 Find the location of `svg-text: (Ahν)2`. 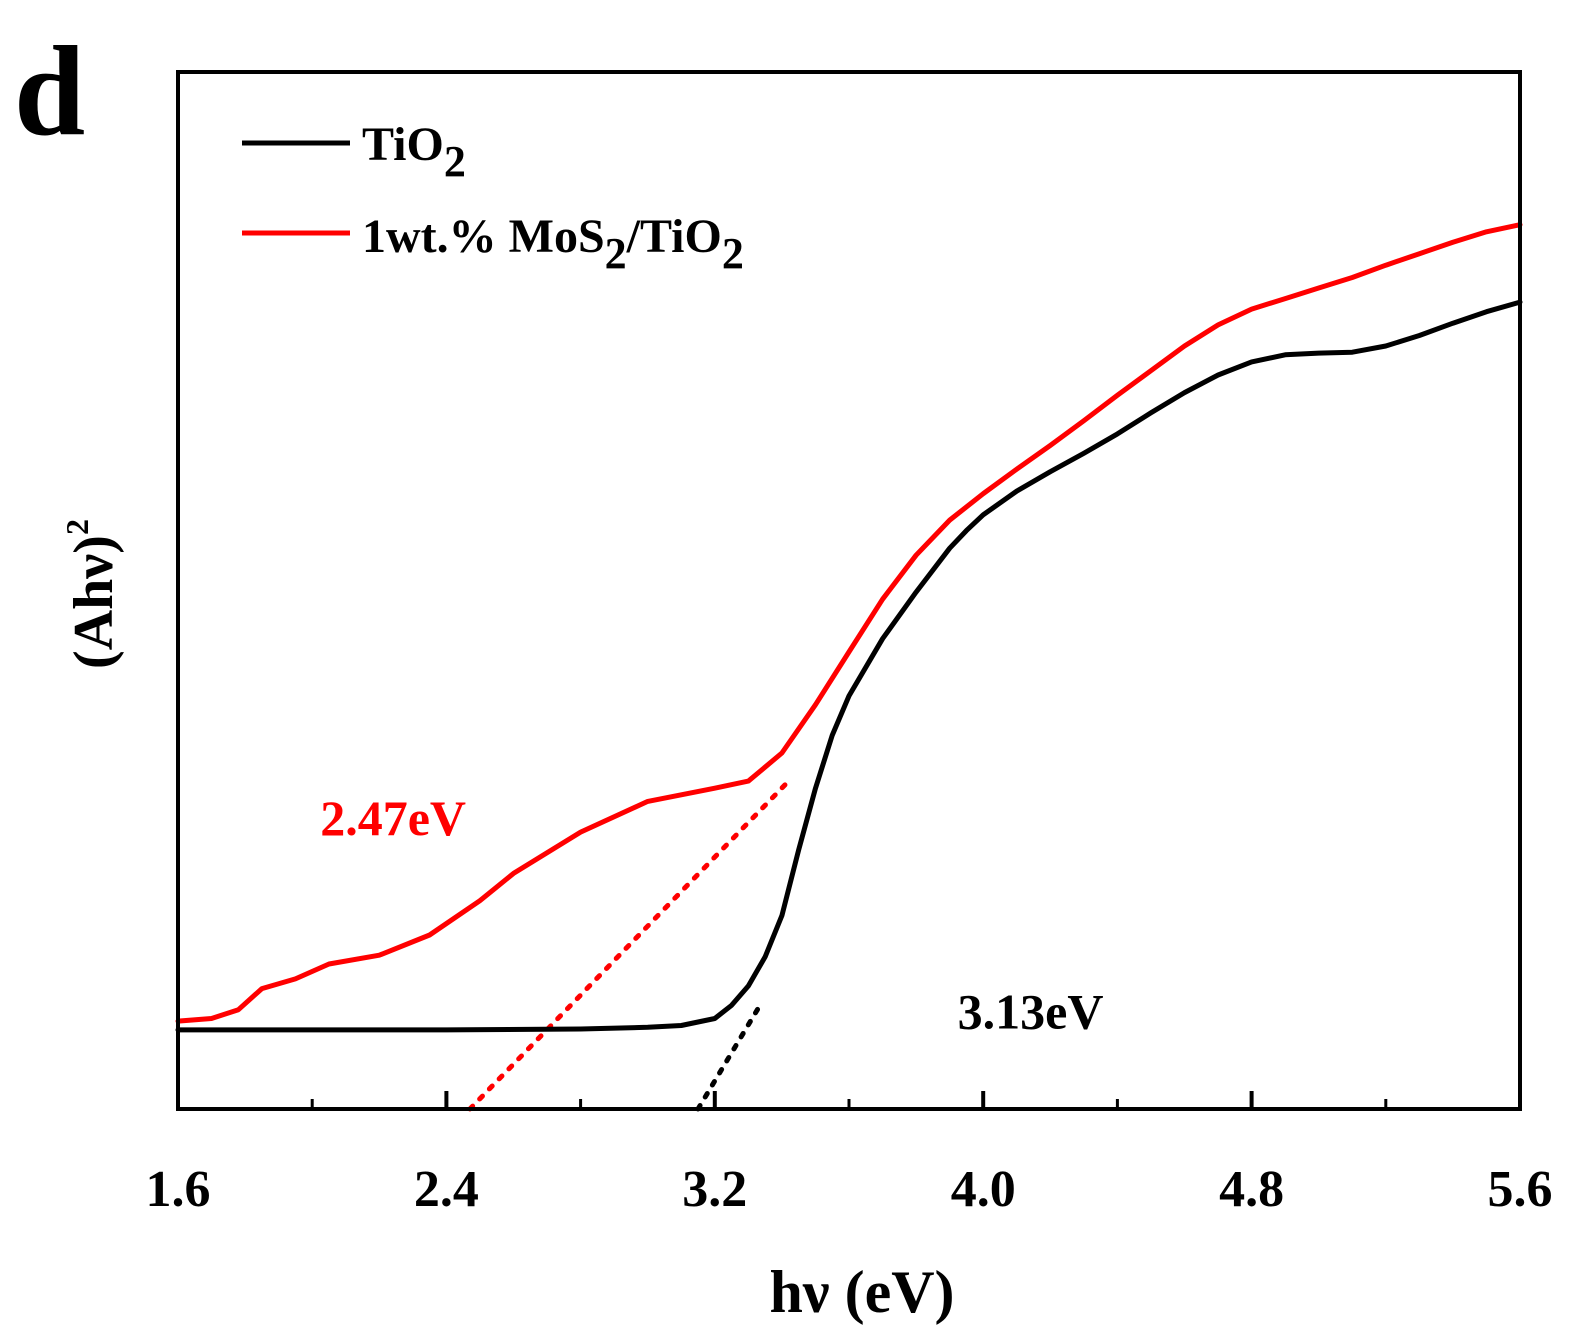

svg-text: (Ahν)2 is located at coordinates (92, 594).